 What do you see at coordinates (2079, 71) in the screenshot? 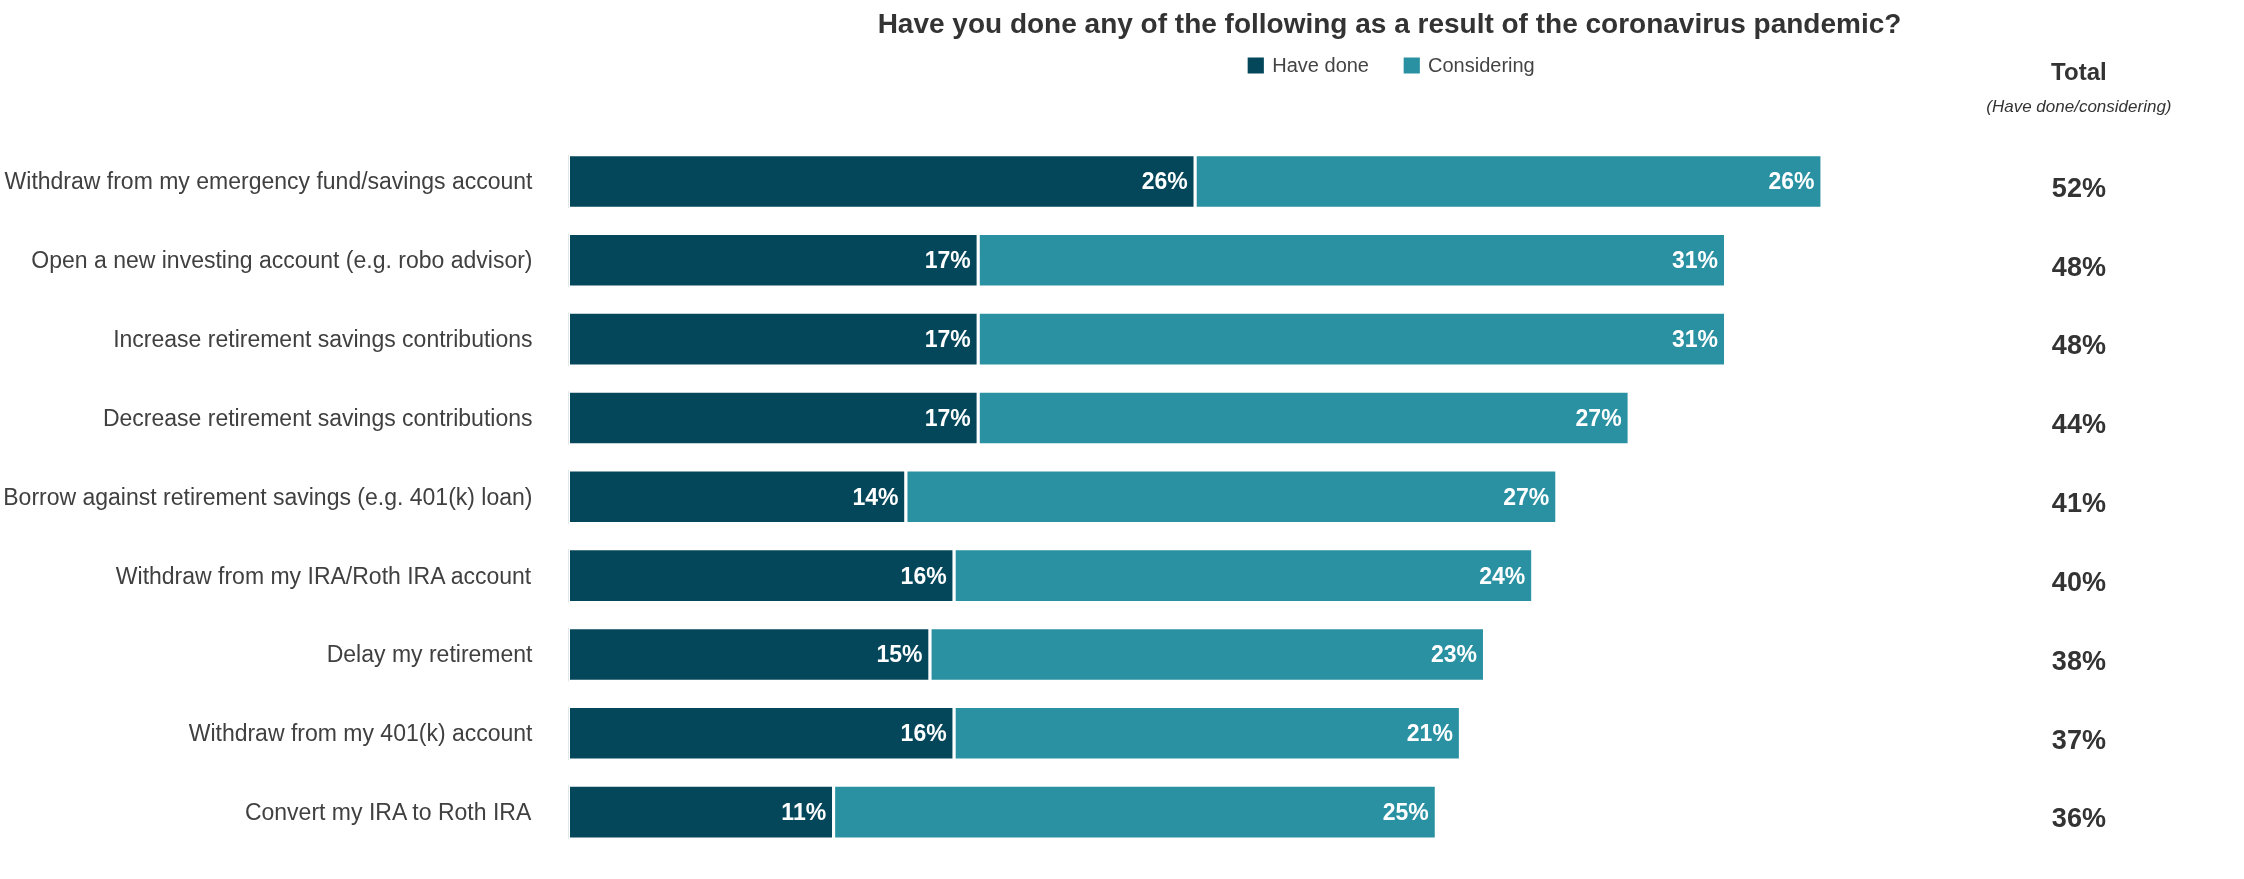
I see `text: Total` at bounding box center [2079, 71].